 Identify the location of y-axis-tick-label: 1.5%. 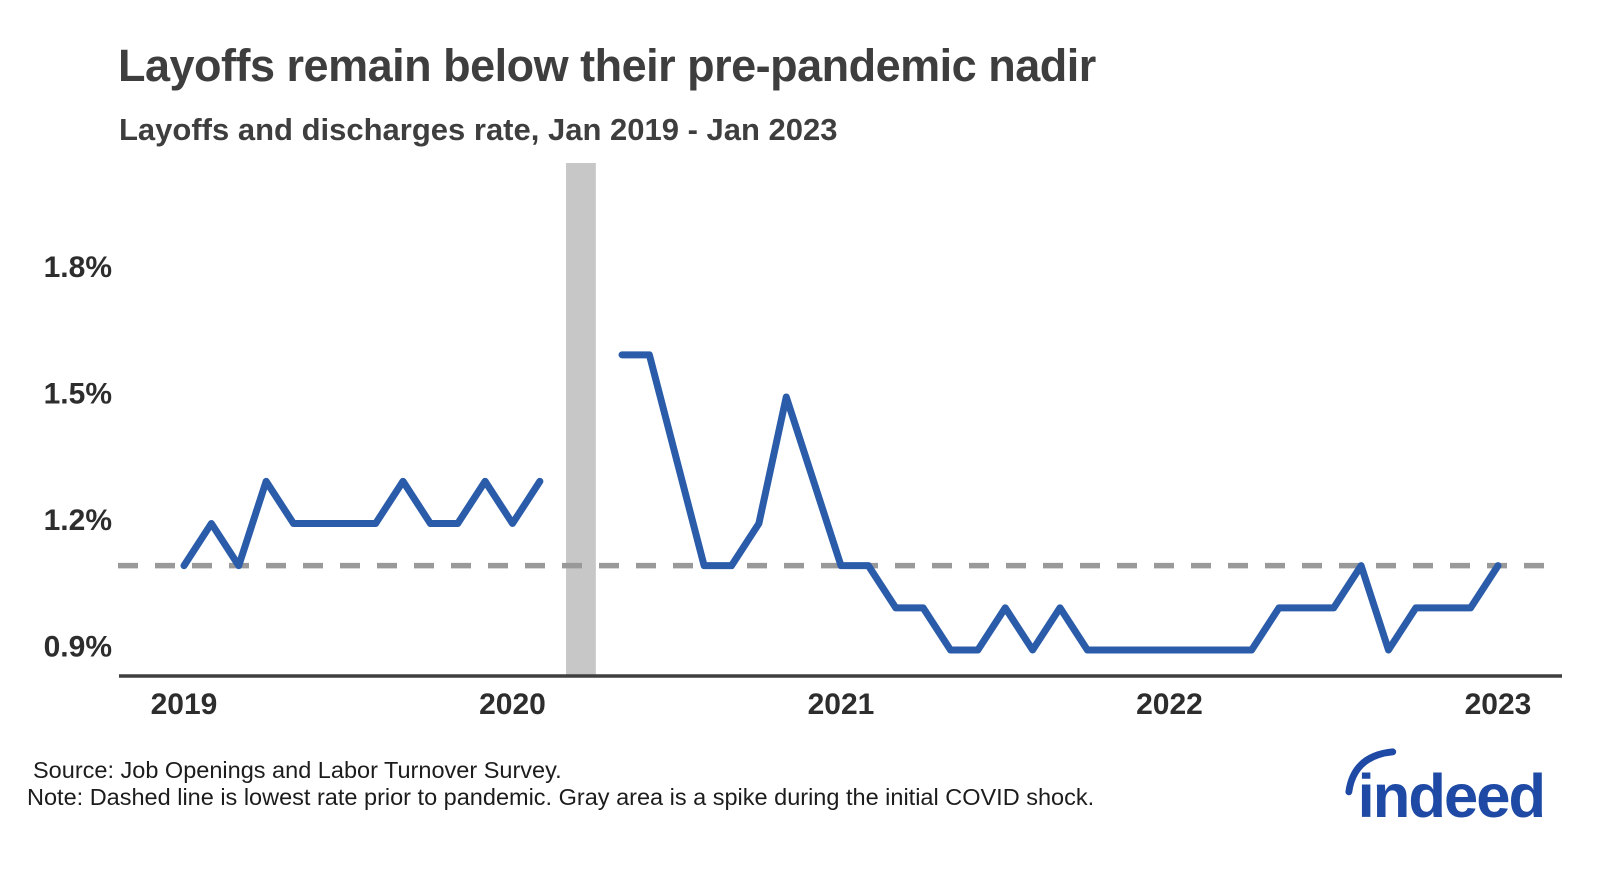
(78, 393).